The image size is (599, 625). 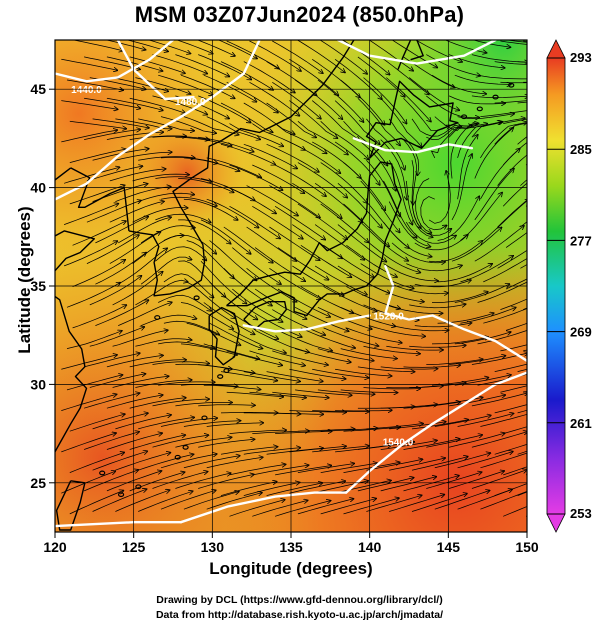 I want to click on lon-tick-label: 140, so click(x=370, y=547).